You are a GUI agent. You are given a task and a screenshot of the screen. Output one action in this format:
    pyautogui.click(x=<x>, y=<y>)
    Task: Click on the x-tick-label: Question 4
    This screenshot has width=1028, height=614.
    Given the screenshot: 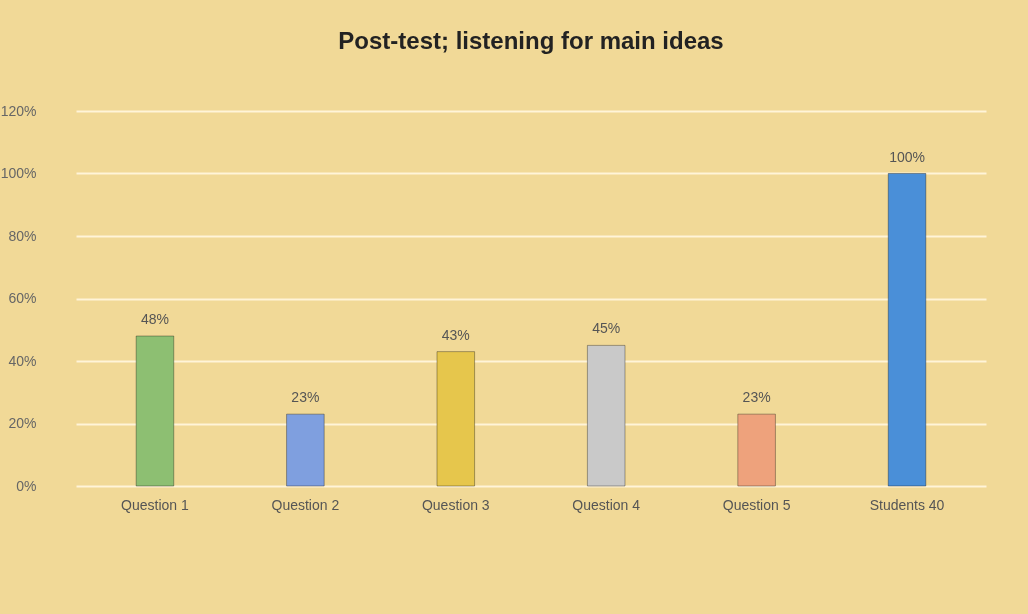 What is the action you would take?
    pyautogui.click(x=606, y=504)
    